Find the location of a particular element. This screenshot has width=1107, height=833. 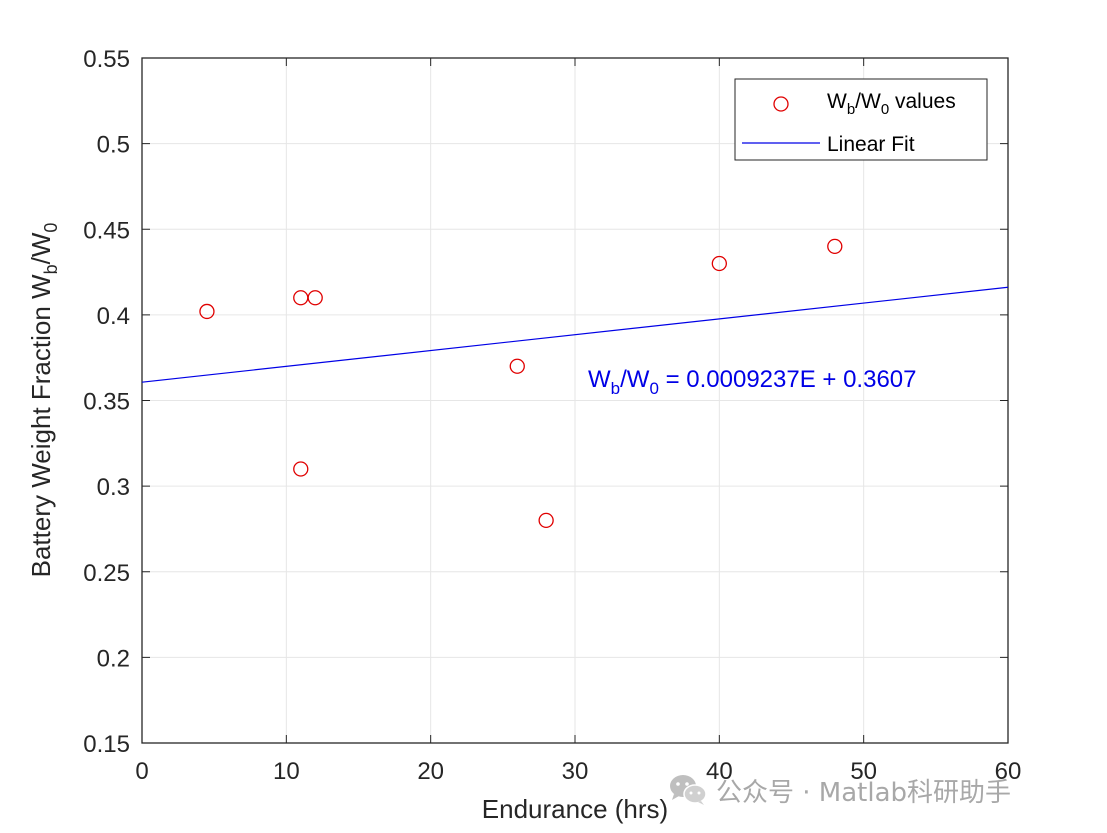

x-tick-label: 0 is located at coordinates (141, 771).